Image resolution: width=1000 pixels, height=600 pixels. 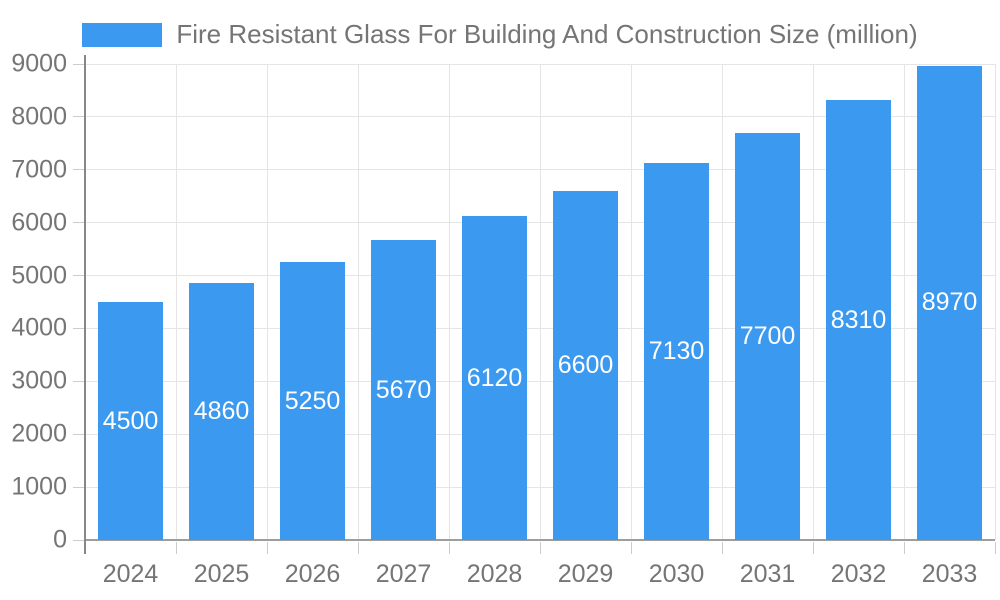 I want to click on bar: 7700, so click(x=767, y=336).